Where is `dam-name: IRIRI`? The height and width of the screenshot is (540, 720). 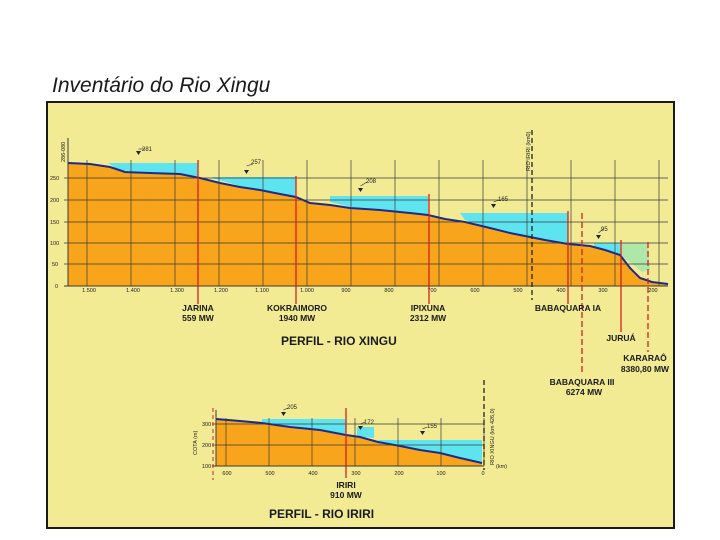
dam-name: IRIRI is located at coordinates (345, 485).